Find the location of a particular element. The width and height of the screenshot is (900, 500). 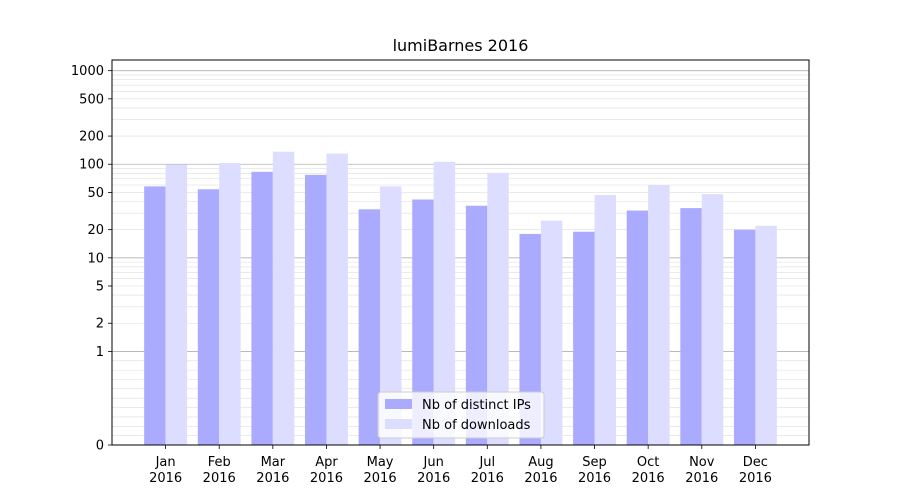

x-tick-label-month: May is located at coordinates (380, 462).